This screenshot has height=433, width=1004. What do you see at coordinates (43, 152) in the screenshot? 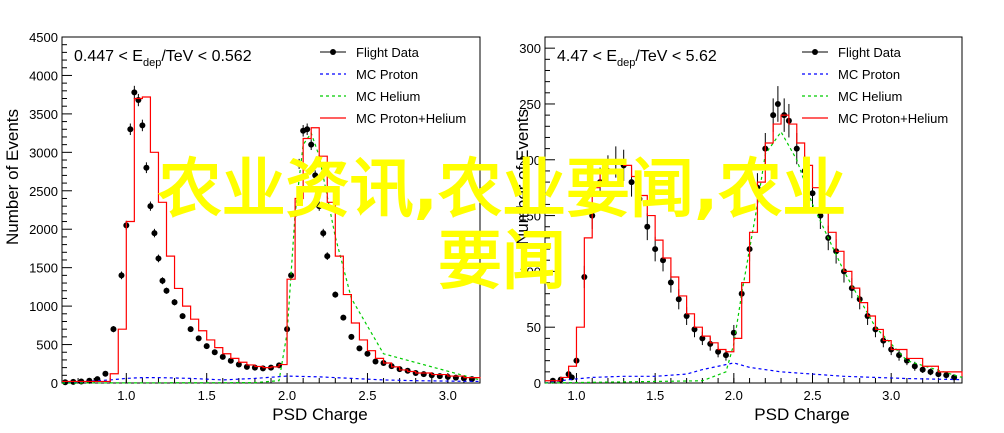
I see `y-tick-label: 3000` at bounding box center [43, 152].